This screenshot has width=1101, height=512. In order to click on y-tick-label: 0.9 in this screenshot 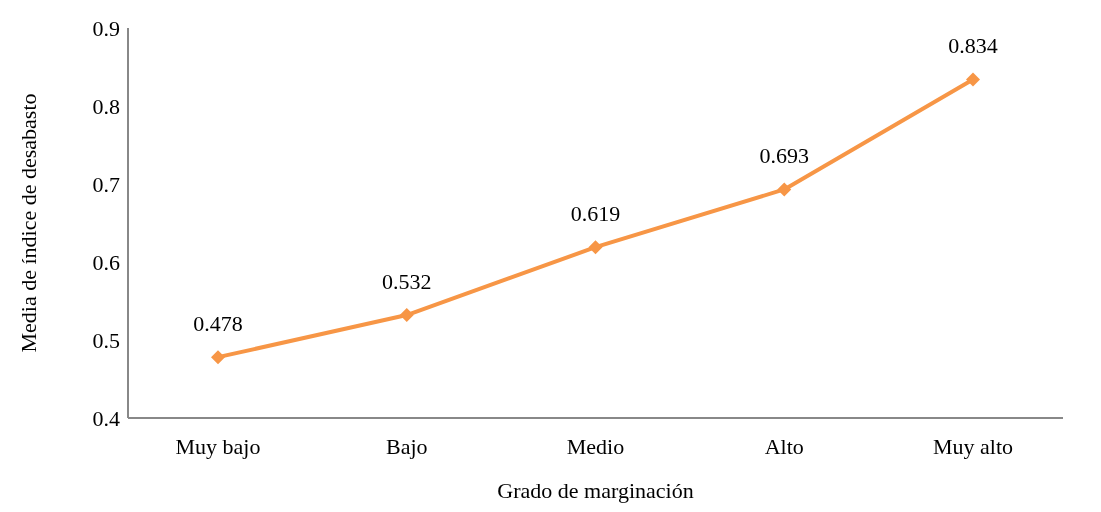, I will do `click(106, 28)`.